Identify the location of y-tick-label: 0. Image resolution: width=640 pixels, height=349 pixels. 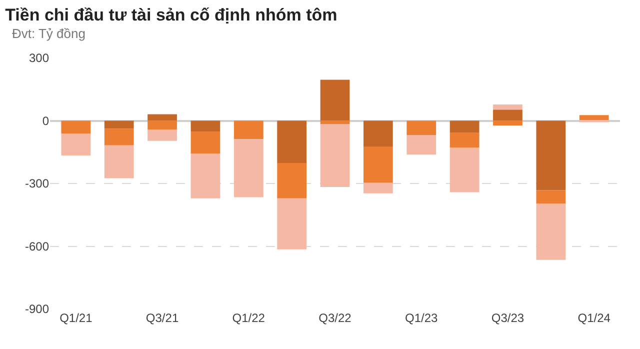
(46, 121).